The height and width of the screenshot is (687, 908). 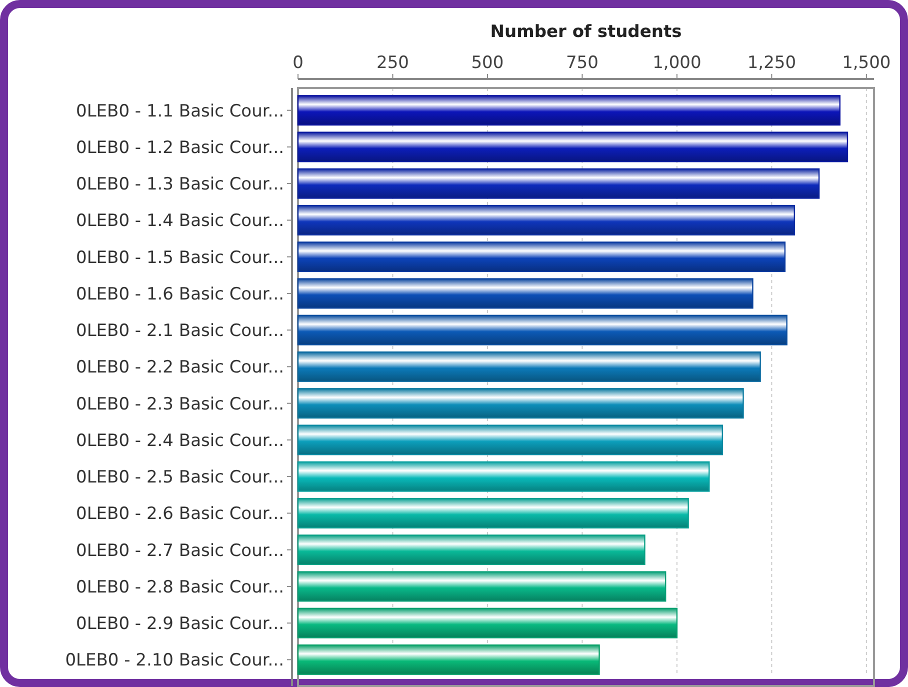 I want to click on x-tick-label: 1,000, so click(x=677, y=63).